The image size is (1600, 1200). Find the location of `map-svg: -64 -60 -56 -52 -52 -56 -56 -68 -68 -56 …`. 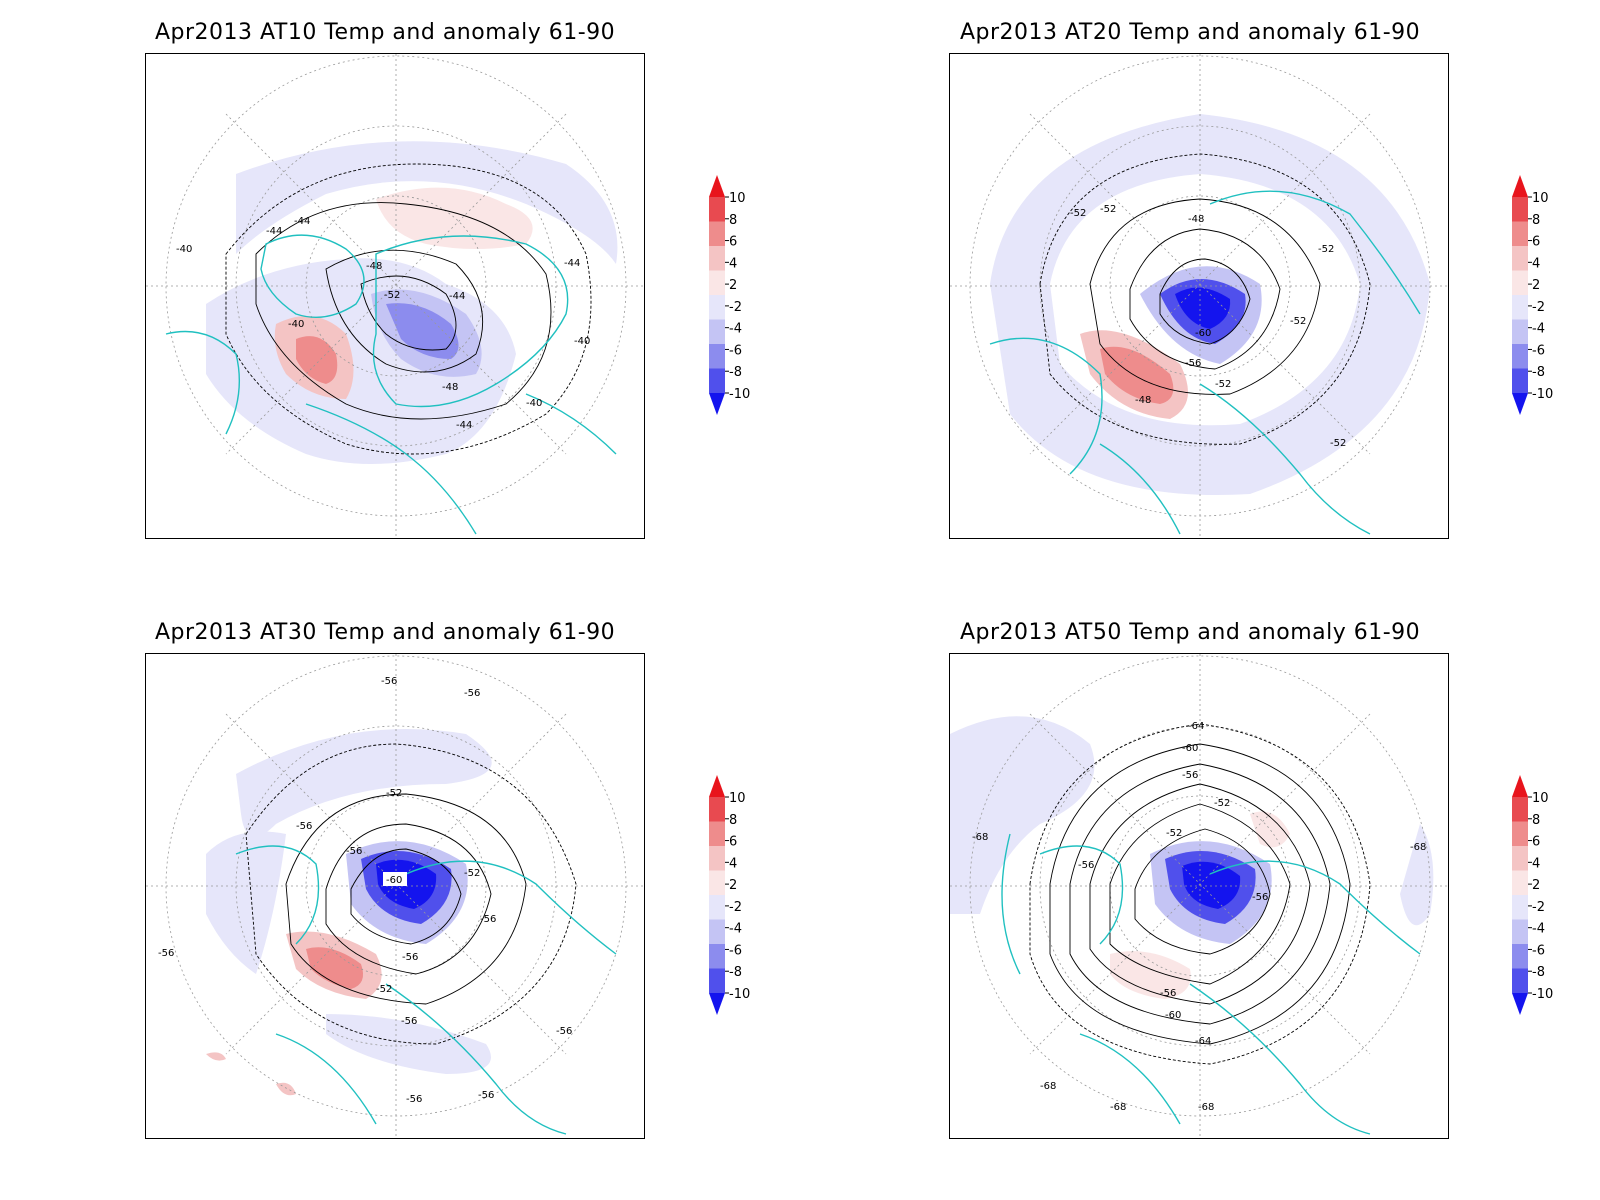

map-svg: -64 -60 -56 -52 -52 -56 -56 -68 -68 -56 … is located at coordinates (1199, 896).